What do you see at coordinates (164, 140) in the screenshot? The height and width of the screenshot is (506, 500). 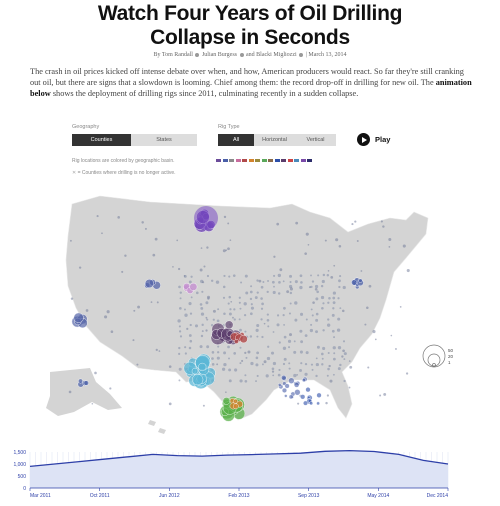 I see `geography-states-button: States` at bounding box center [164, 140].